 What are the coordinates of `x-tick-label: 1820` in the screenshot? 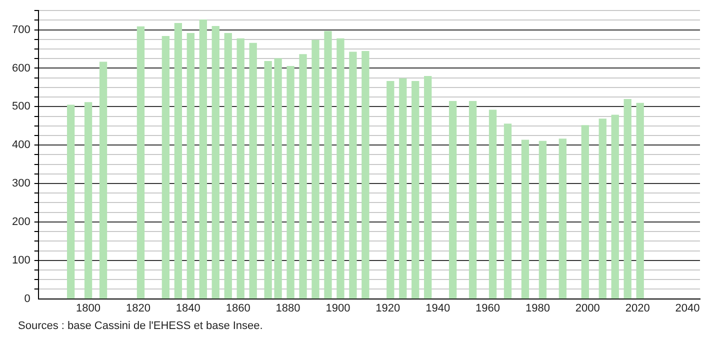 It's located at (138, 308).